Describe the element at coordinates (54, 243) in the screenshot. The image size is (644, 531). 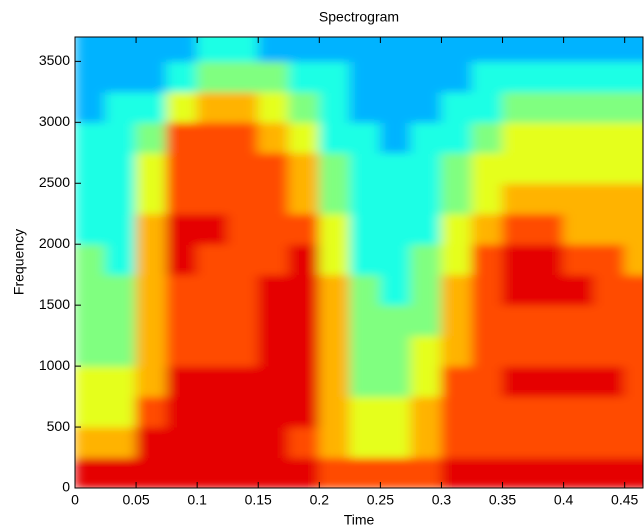
I see `y-tick-label: 2000` at that location.